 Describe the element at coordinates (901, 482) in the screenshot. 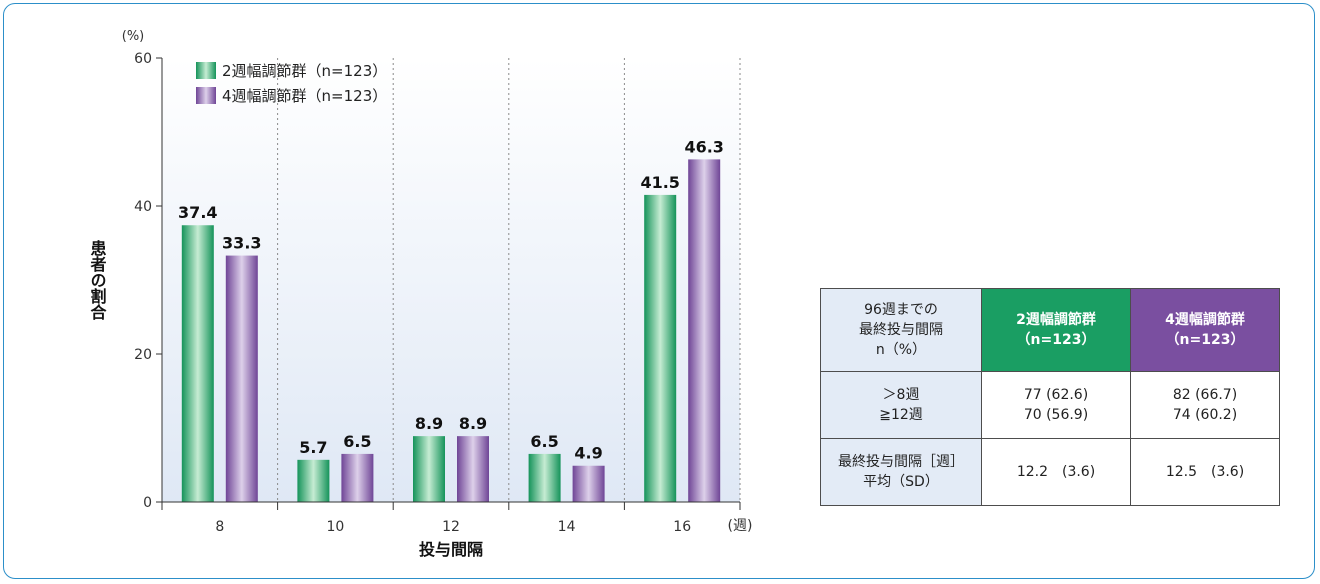

I see `row2-label-line: 平均（SD）` at that location.